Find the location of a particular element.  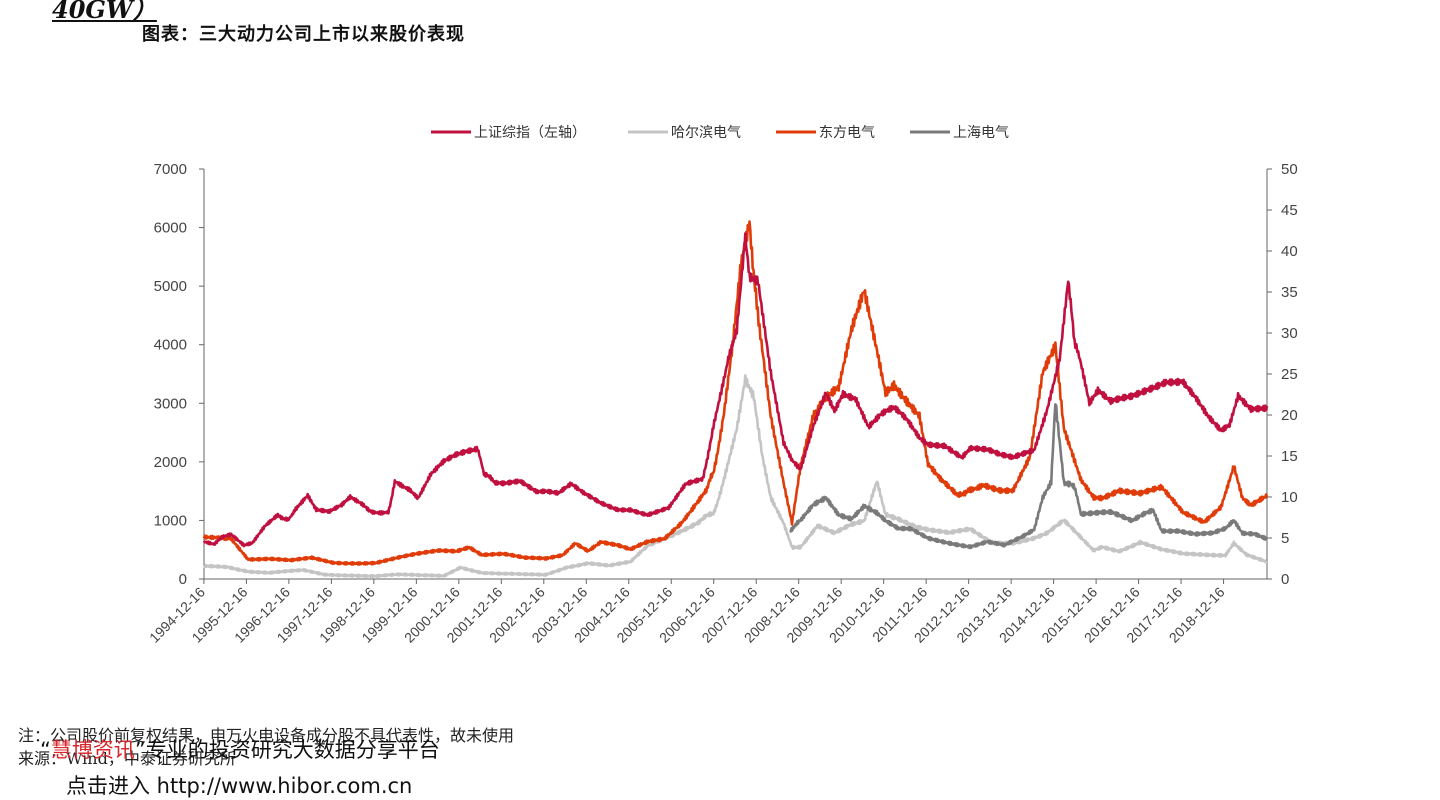

right-axis-tick-label: 35 is located at coordinates (1289, 292).